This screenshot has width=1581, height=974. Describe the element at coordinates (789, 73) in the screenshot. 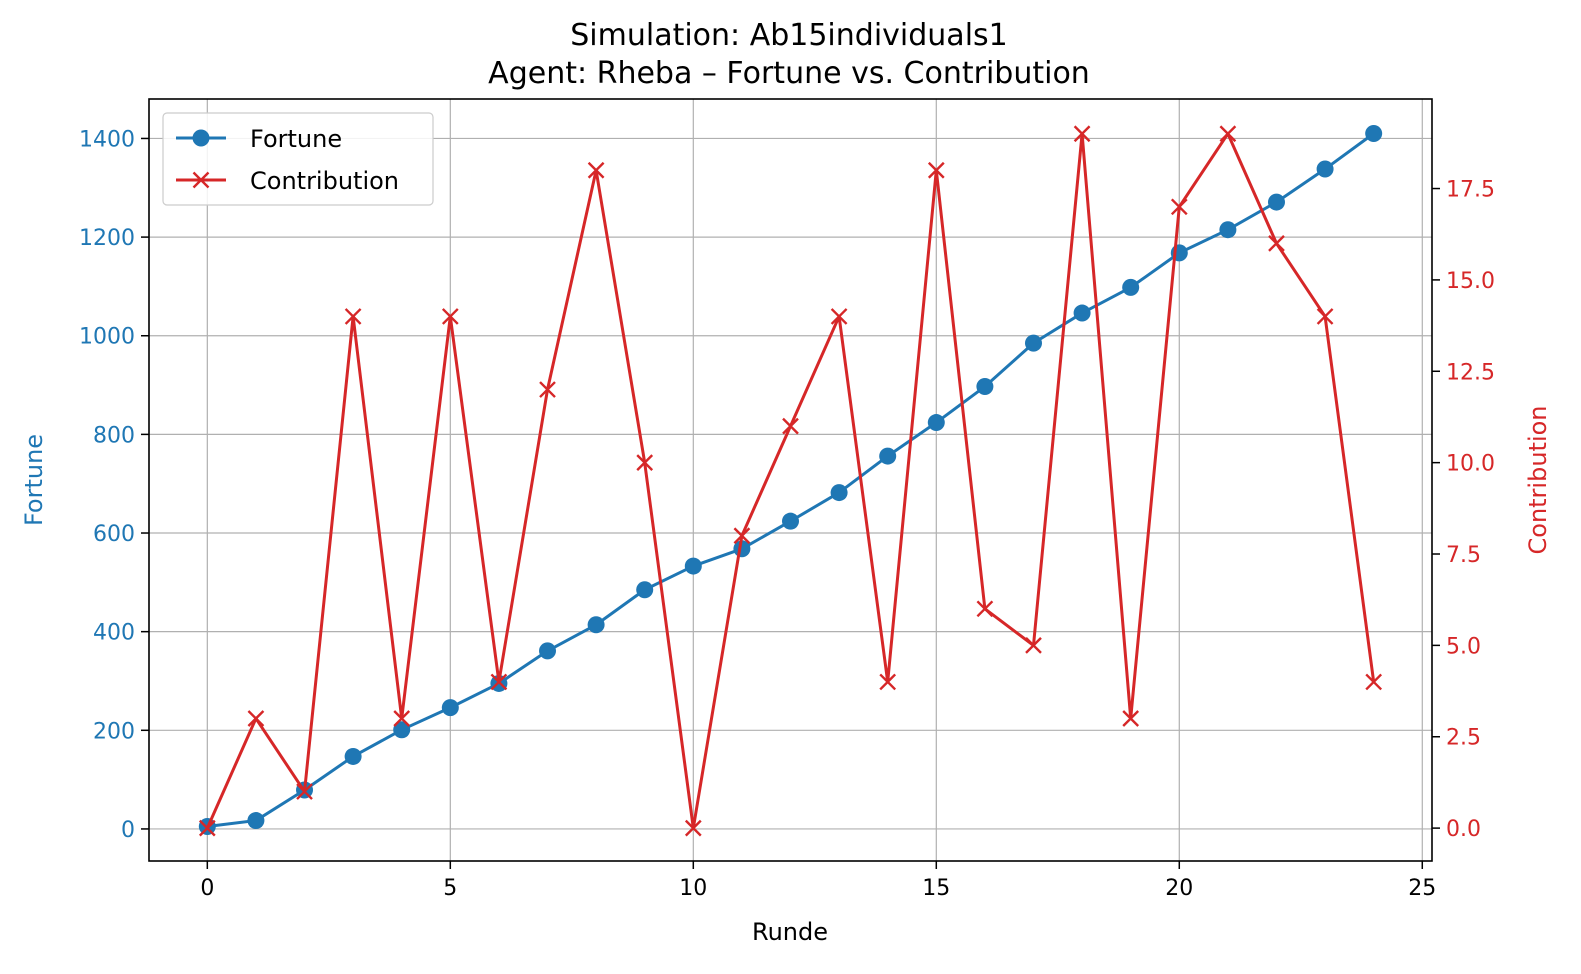

I see `chart-subtitle: Agent: Rheba – Fortune vs. Contribution` at that location.